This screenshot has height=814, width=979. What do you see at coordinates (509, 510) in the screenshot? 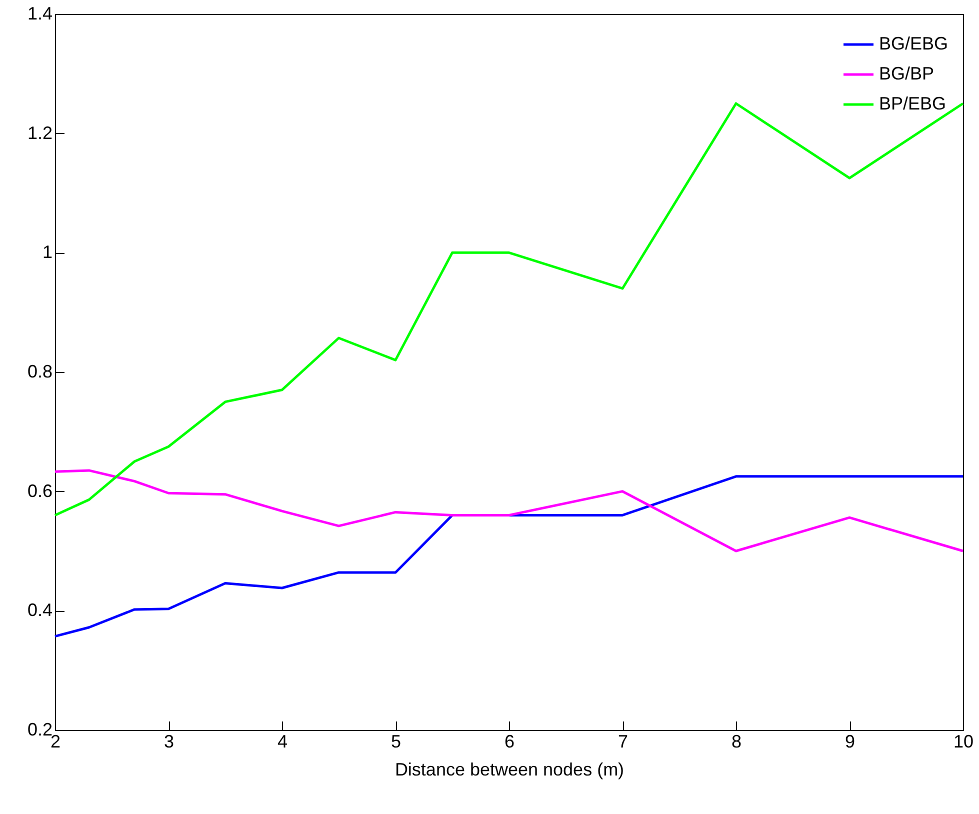
I see `line-series` at bounding box center [509, 510].